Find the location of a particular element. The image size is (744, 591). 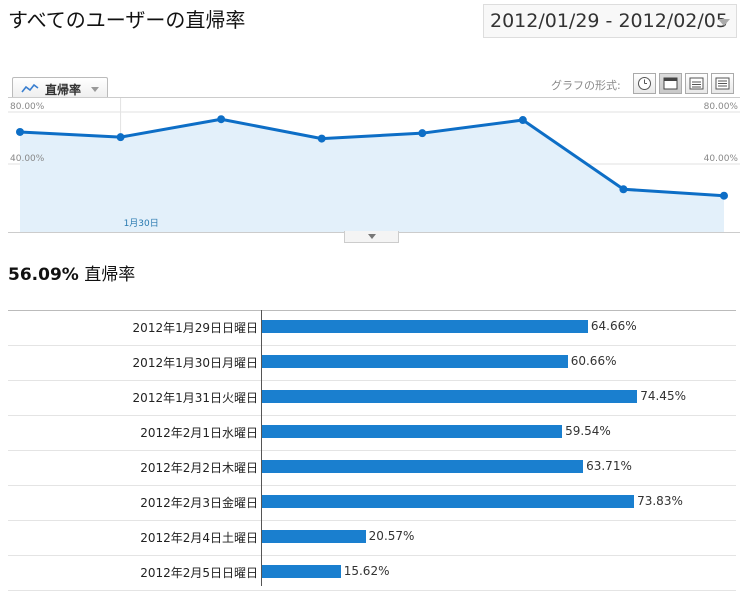

row-date-label: 2012年2月5日日曜日 is located at coordinates (199, 573).